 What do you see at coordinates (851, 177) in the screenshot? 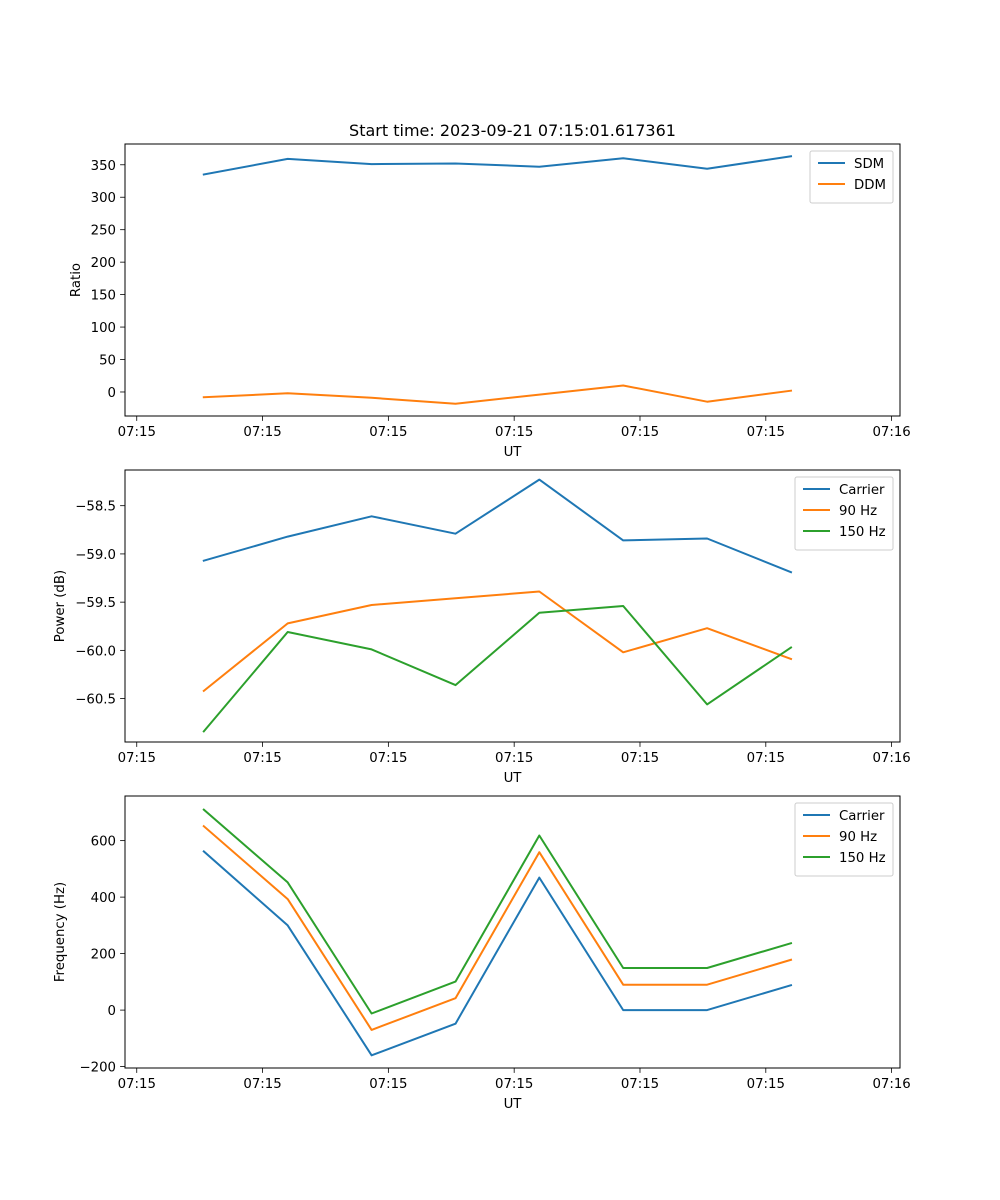
I see `ratio-legend: SDM DDM` at bounding box center [851, 177].